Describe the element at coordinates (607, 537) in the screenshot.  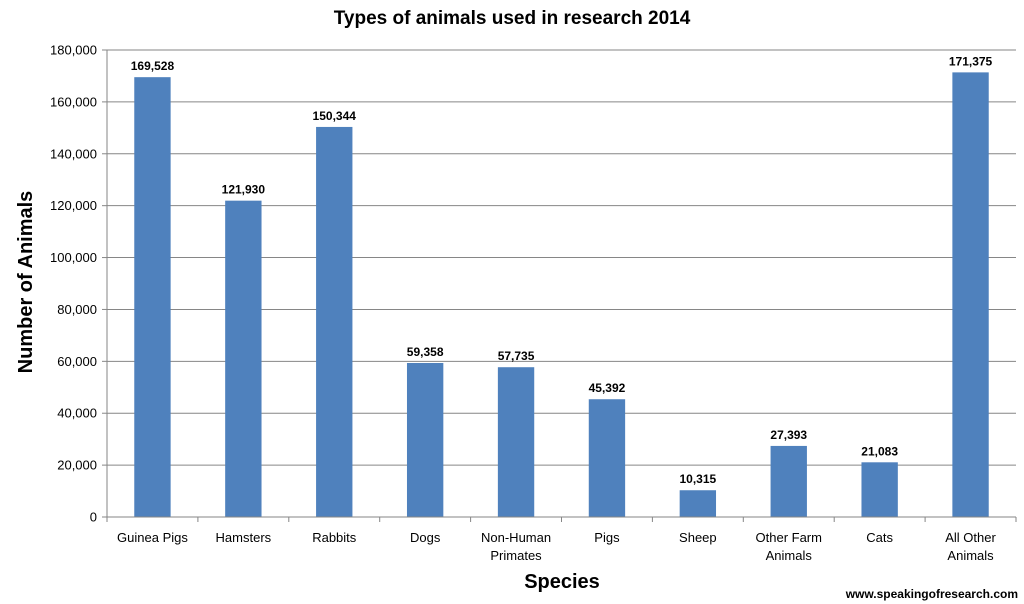
I see `x-tick-label: Pigs` at that location.